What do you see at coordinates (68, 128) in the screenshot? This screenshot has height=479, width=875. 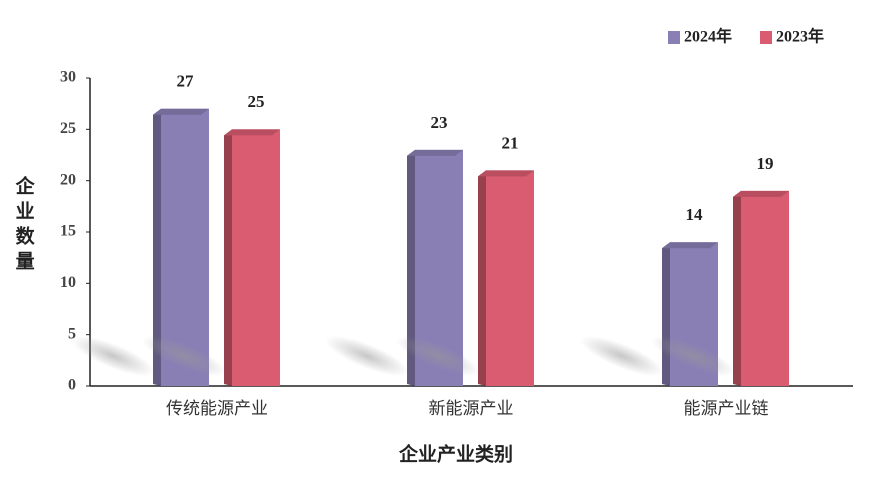 I see `y-tick-label: 25` at bounding box center [68, 128].